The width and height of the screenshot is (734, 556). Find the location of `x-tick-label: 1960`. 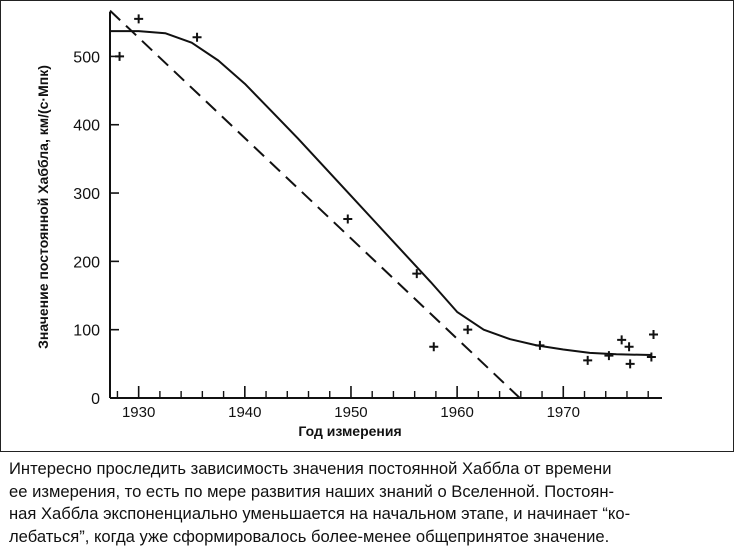

x-tick-label: 1960 is located at coordinates (456, 412).